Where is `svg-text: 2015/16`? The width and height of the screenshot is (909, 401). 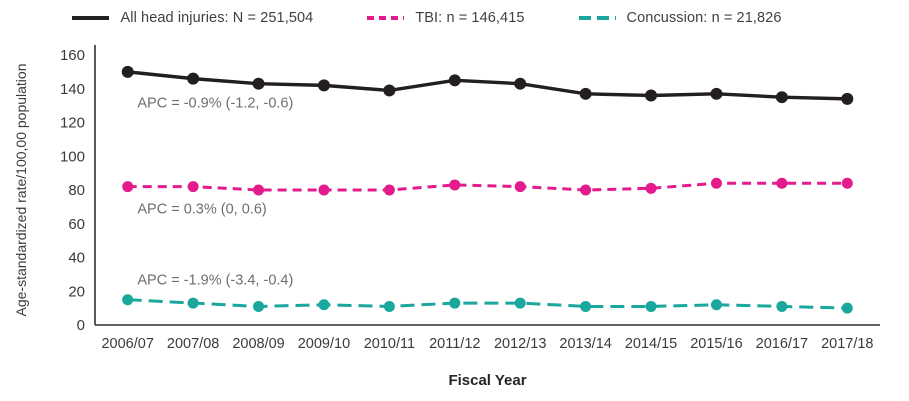
svg-text: 2015/16 is located at coordinates (716, 344).